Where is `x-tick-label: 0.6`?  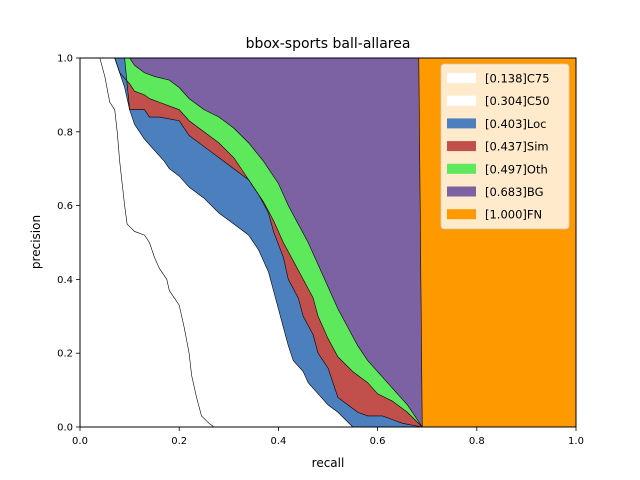
x-tick-label: 0.6 is located at coordinates (378, 441).